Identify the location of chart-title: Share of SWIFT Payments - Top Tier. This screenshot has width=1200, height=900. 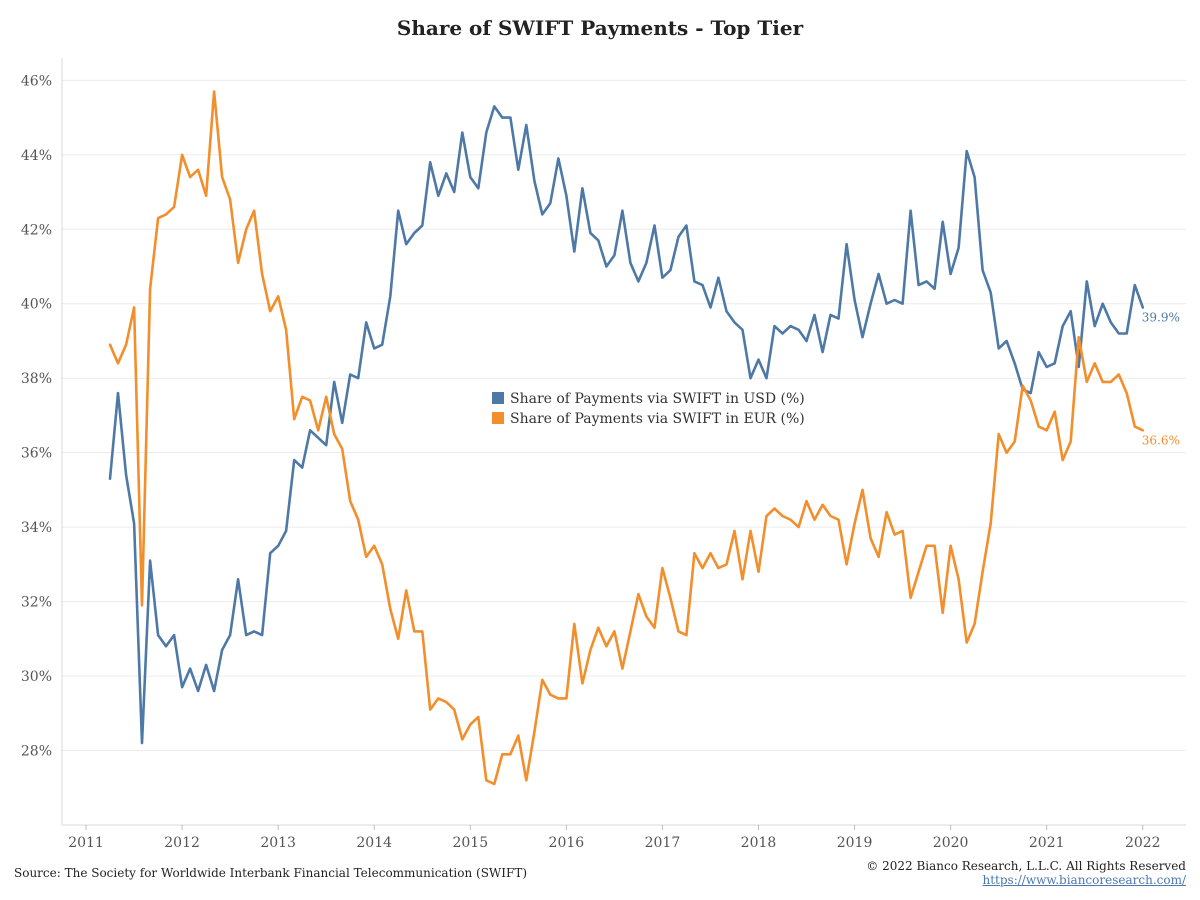
(600, 28).